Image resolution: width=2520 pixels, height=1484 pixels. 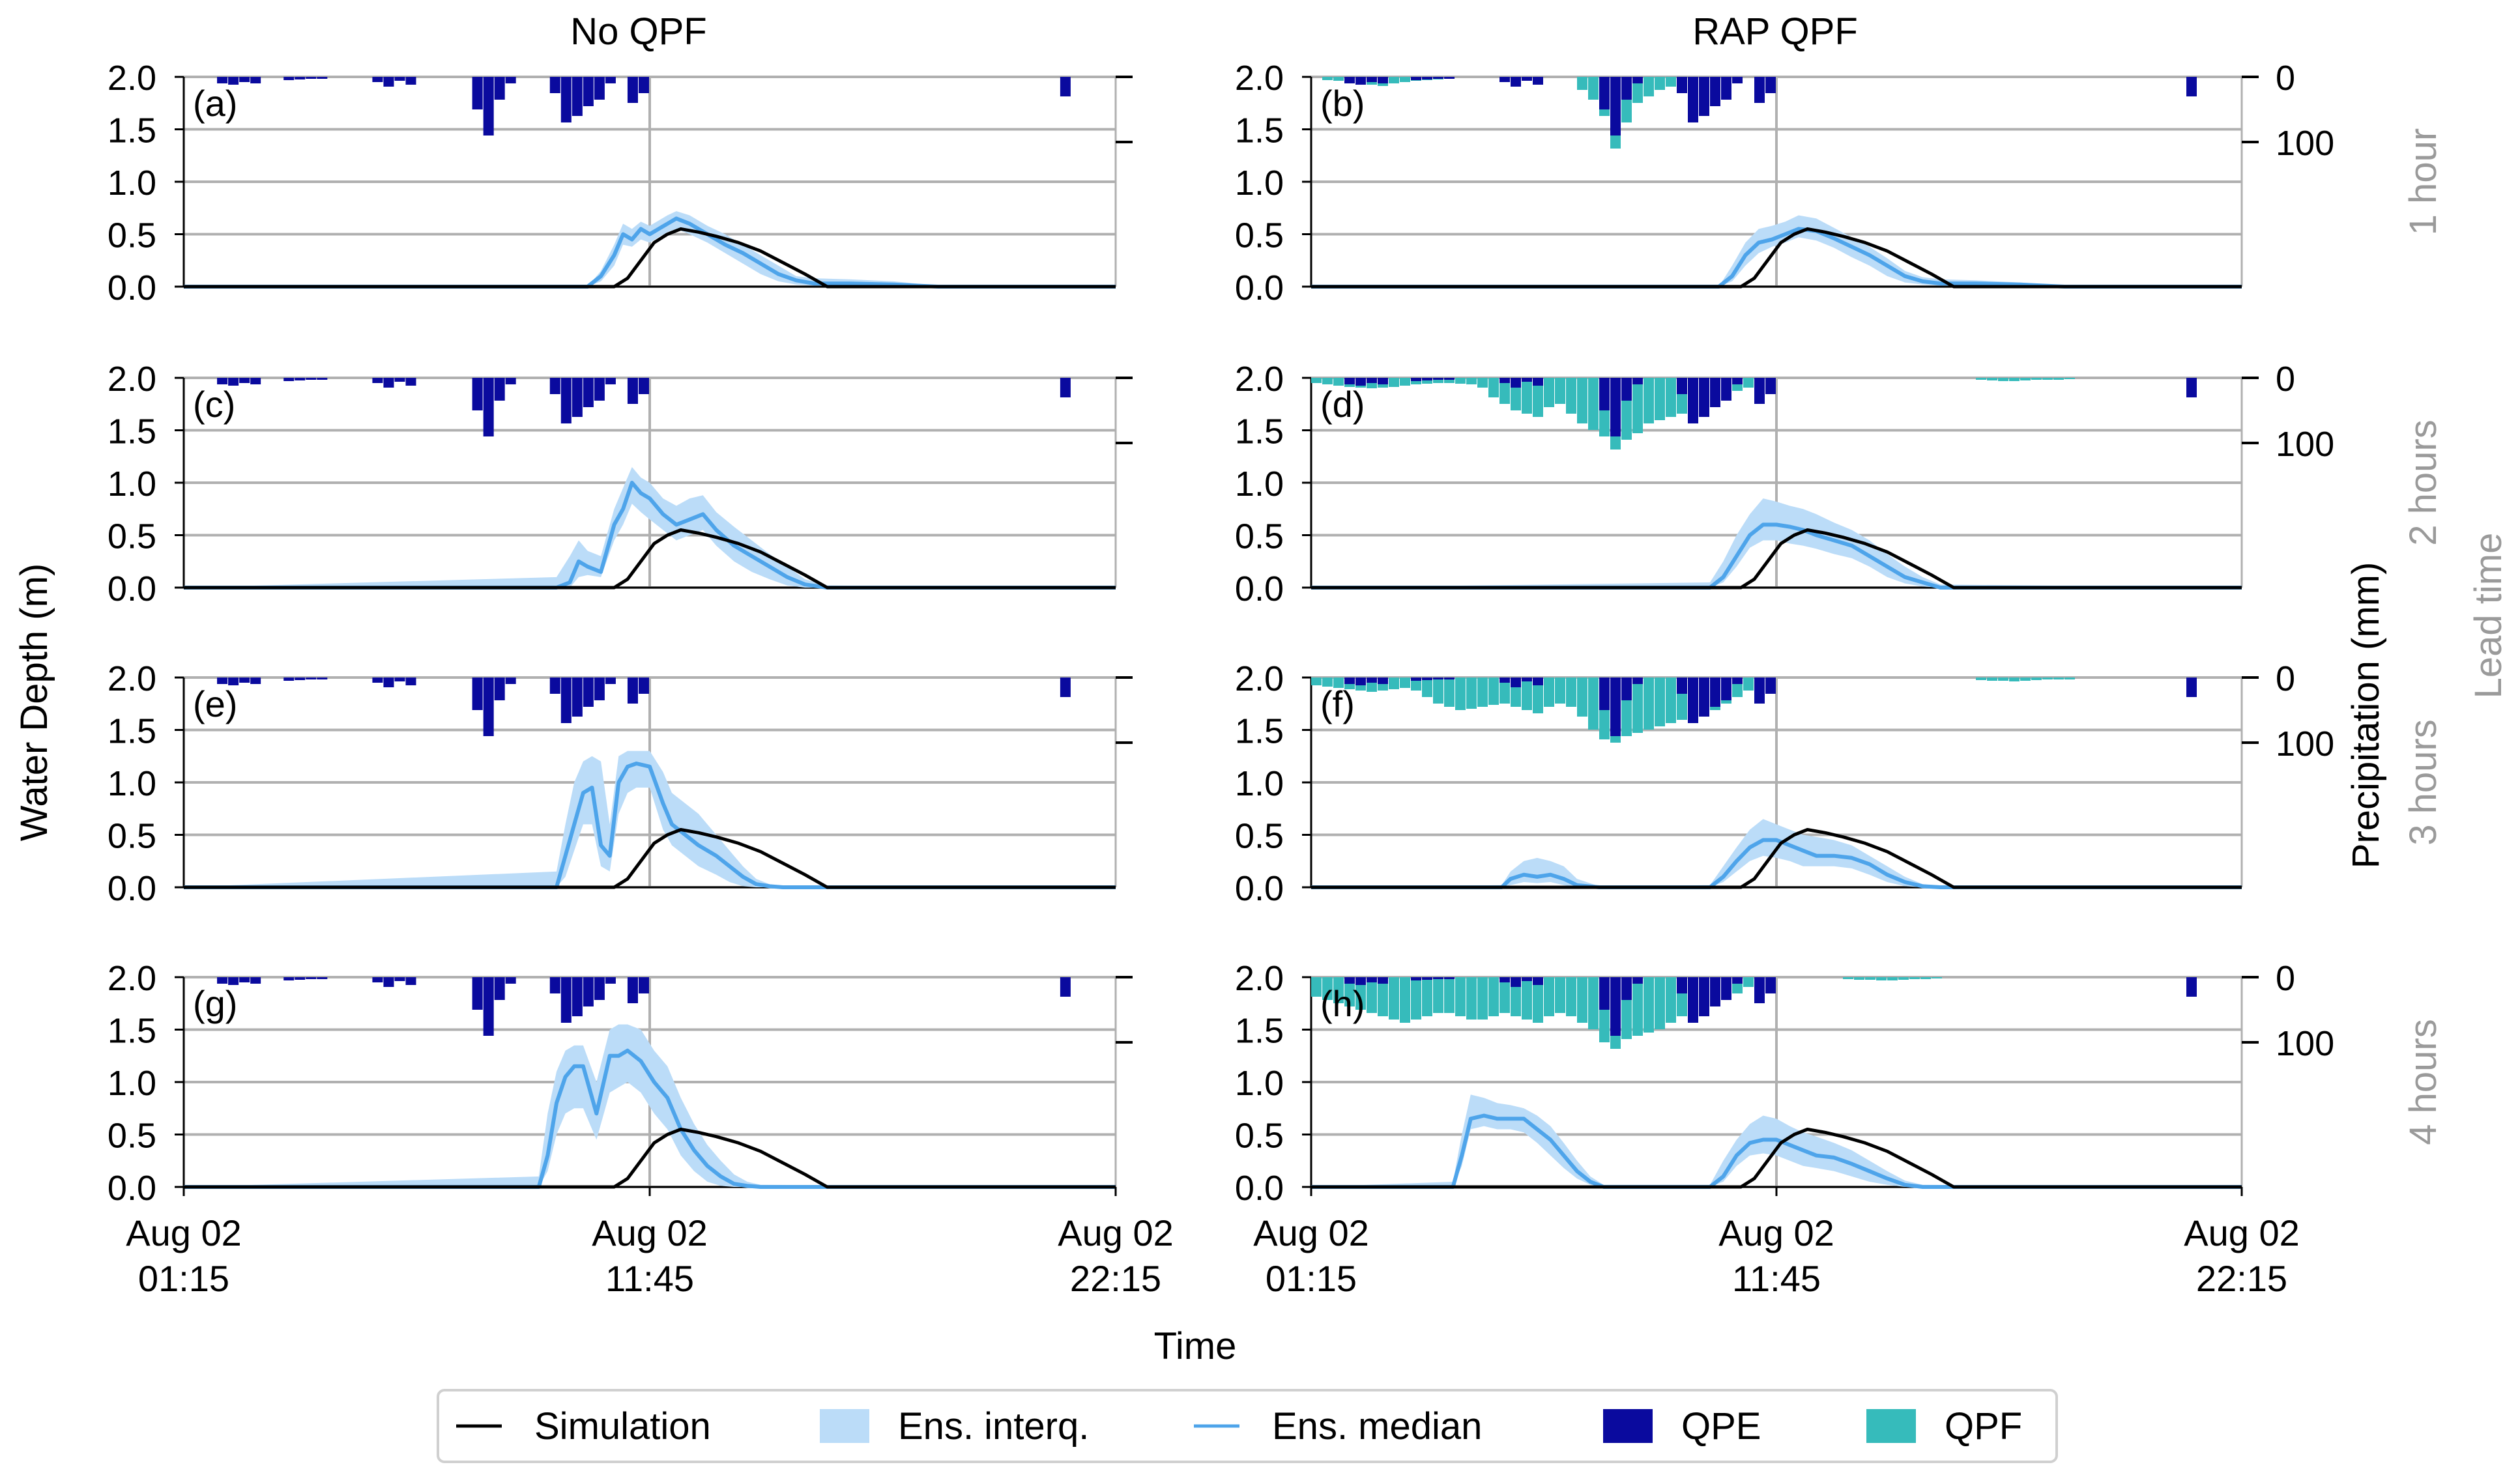 I want to click on panel-label: (b), so click(x=1342, y=104).